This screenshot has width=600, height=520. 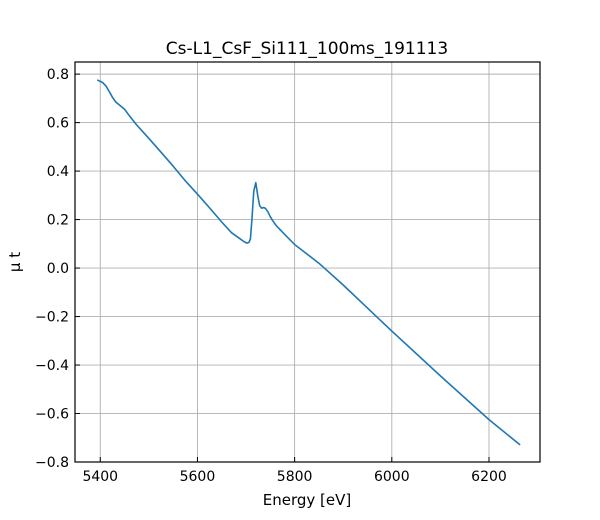 I want to click on y-tick-label: 0.6, so click(x=58, y=124).